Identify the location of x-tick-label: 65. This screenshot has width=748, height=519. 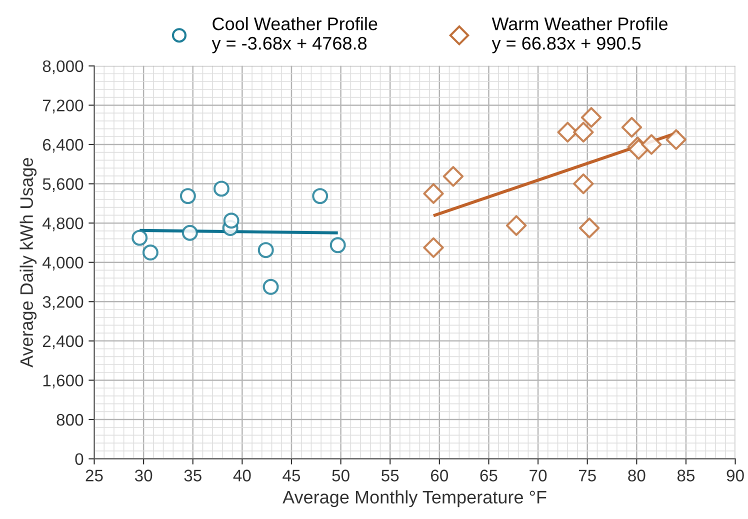
(489, 476).